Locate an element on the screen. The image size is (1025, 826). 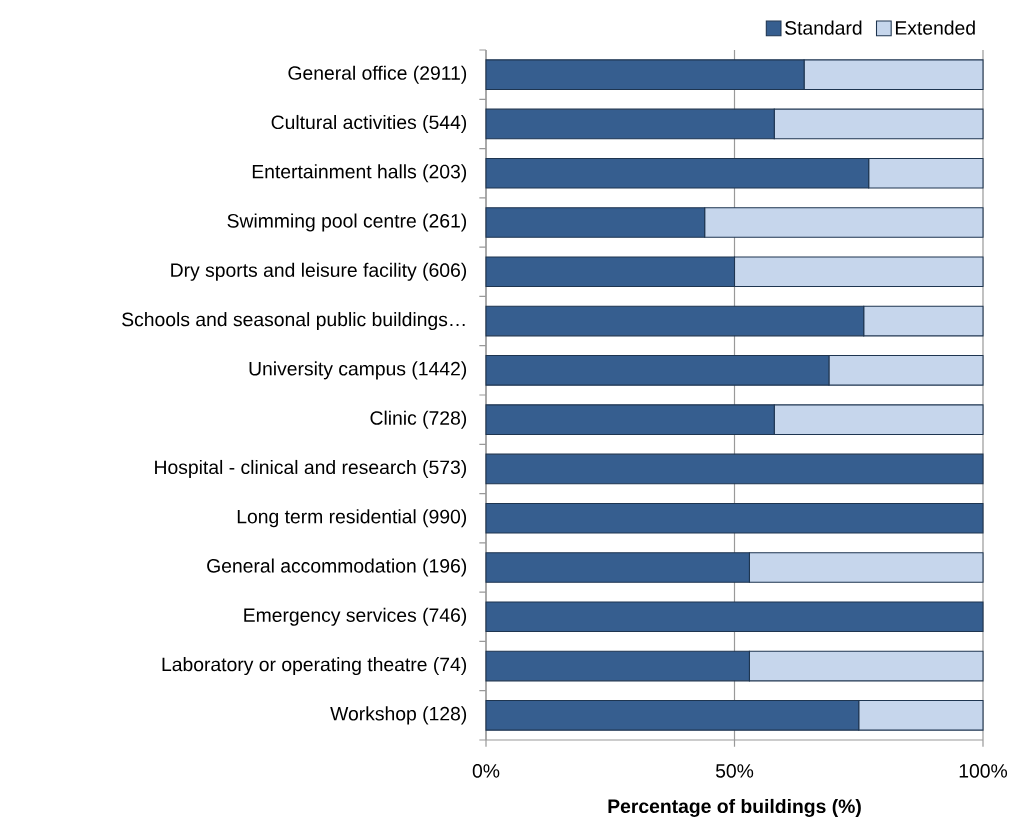
y-tick-label: General accommodation (196) is located at coordinates (337, 567).